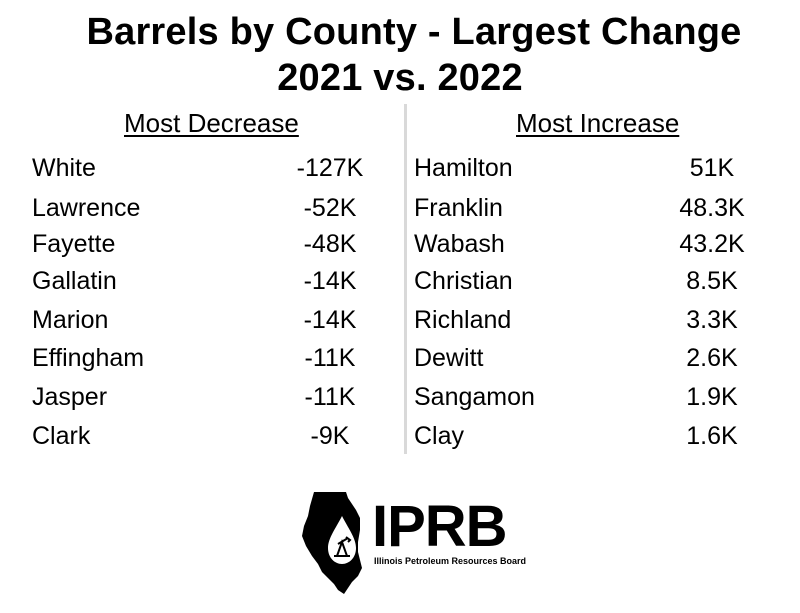  Describe the element at coordinates (70, 320) in the screenshot. I see `county-name: Marion` at that location.